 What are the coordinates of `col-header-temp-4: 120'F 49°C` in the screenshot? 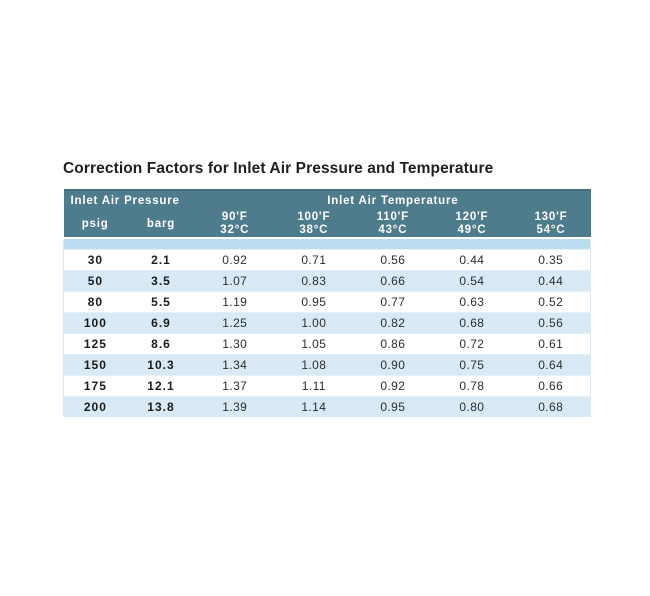 It's located at (472, 224).